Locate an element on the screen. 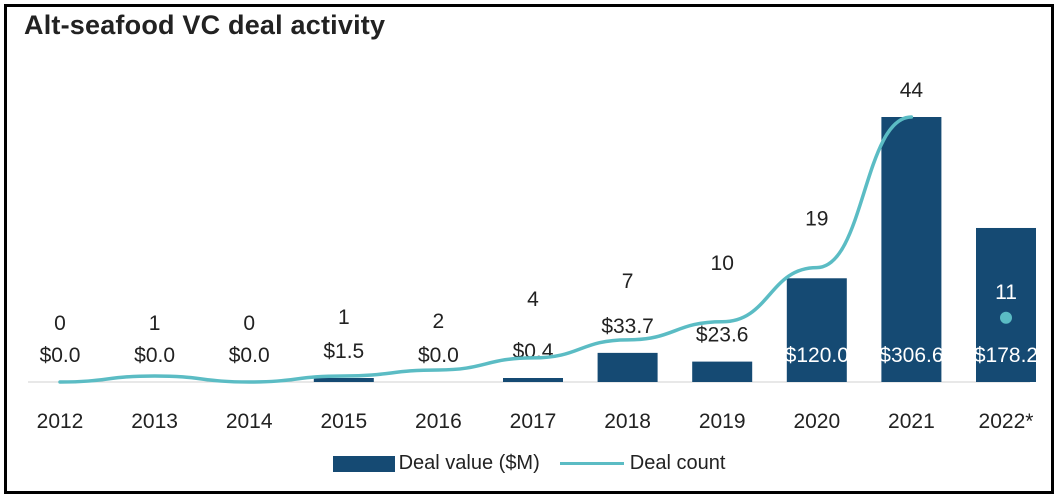  x-tick-label-2015: 2015 is located at coordinates (343, 421).